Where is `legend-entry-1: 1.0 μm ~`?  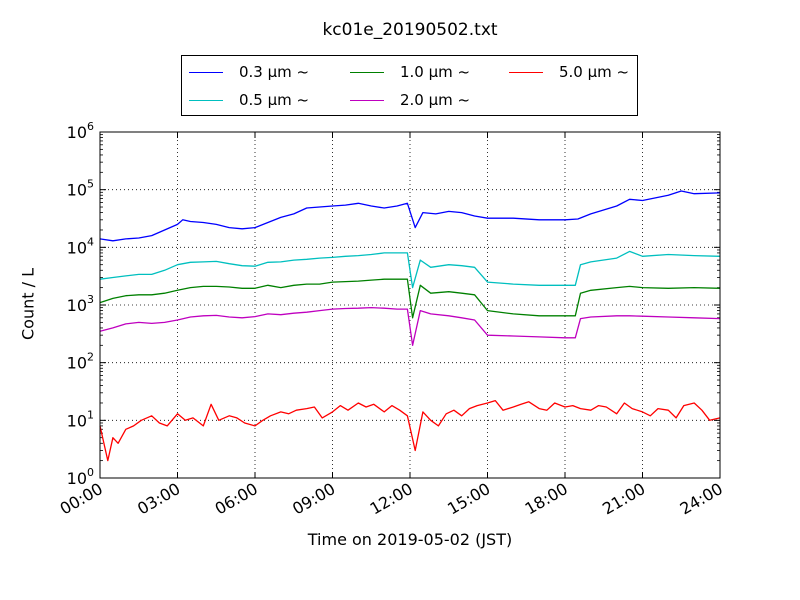
legend-entry-1: 1.0 μm ~ is located at coordinates (410, 72).